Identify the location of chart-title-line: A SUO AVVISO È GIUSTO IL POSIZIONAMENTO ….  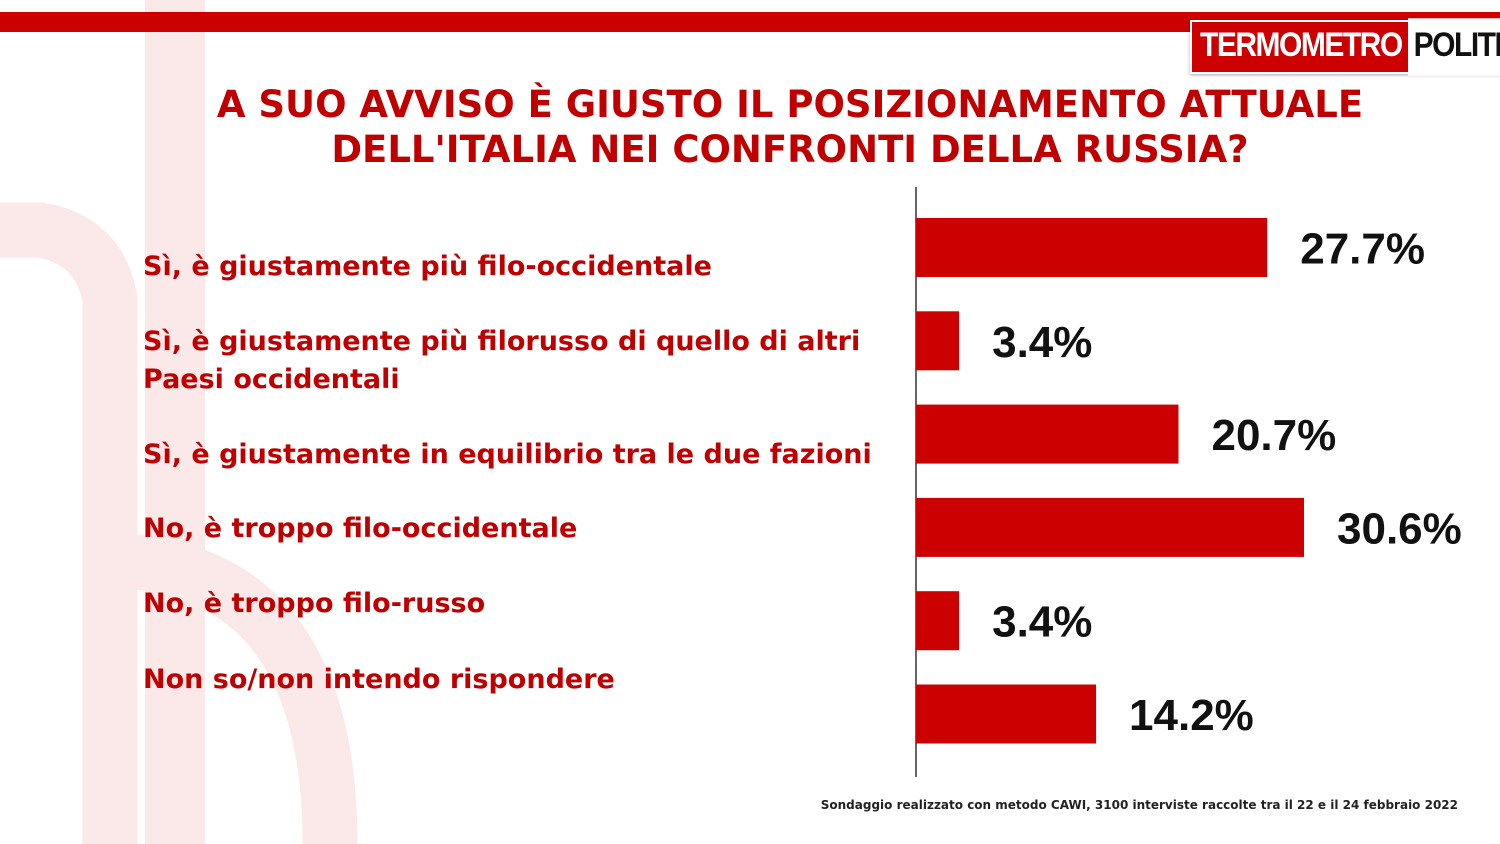
(790, 104).